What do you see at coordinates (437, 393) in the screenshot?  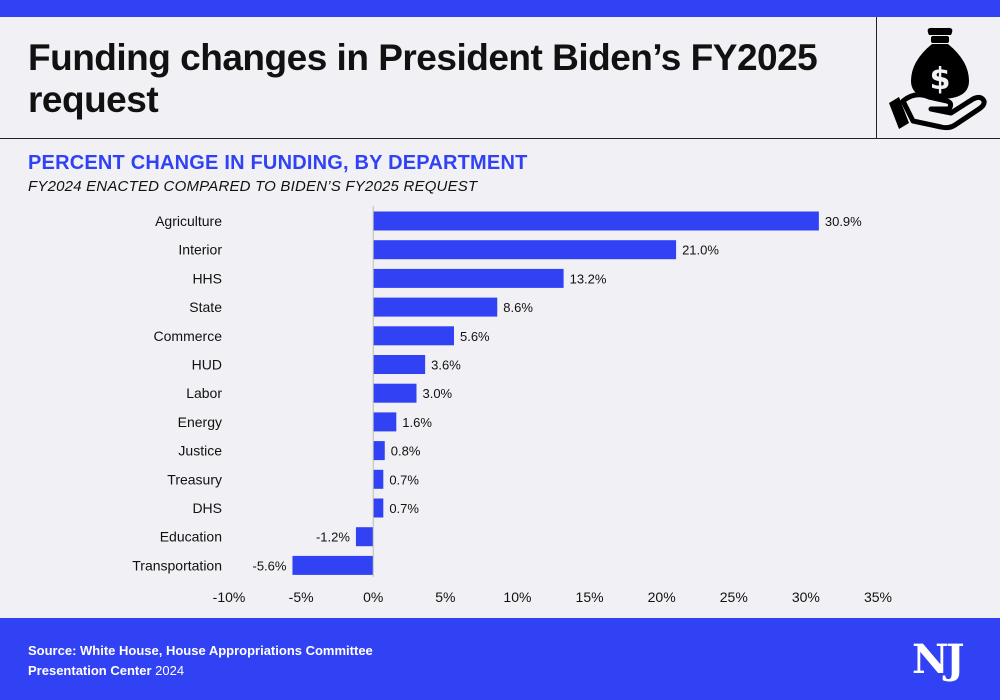 I see `data-label-labor: 3.0%` at bounding box center [437, 393].